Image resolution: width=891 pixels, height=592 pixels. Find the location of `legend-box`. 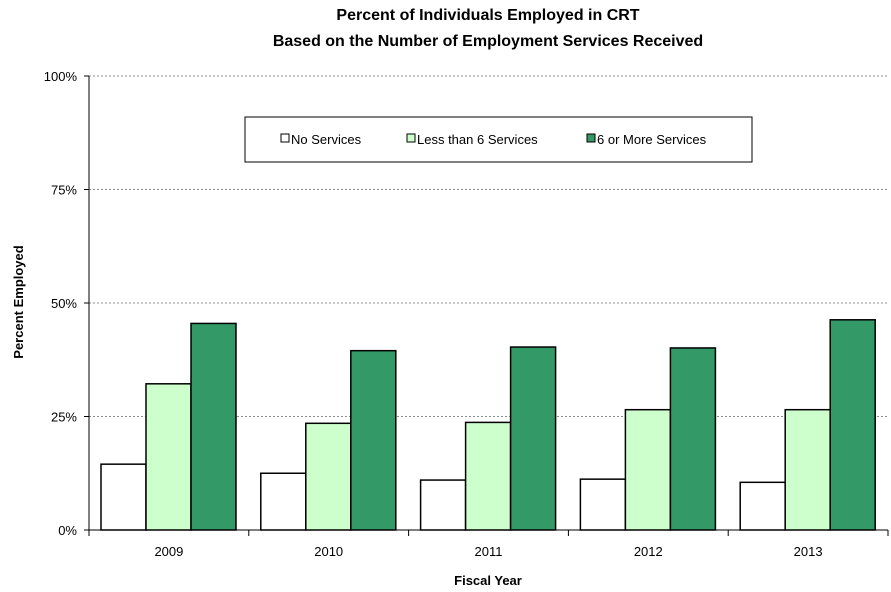

legend-box is located at coordinates (498, 139).